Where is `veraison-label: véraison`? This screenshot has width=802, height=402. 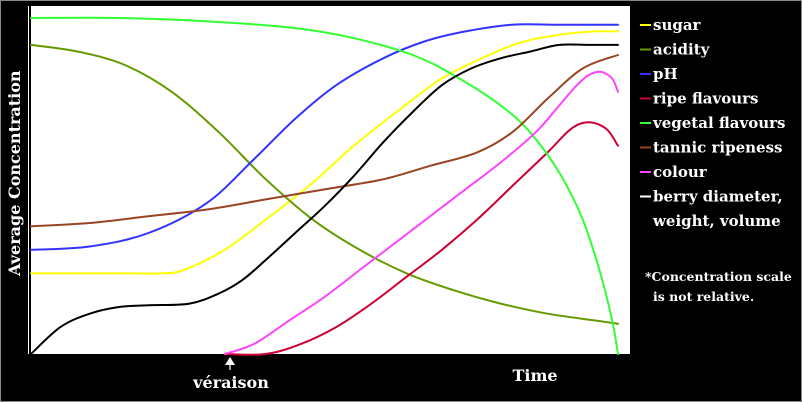
veraison-label: véraison is located at coordinates (230, 382).